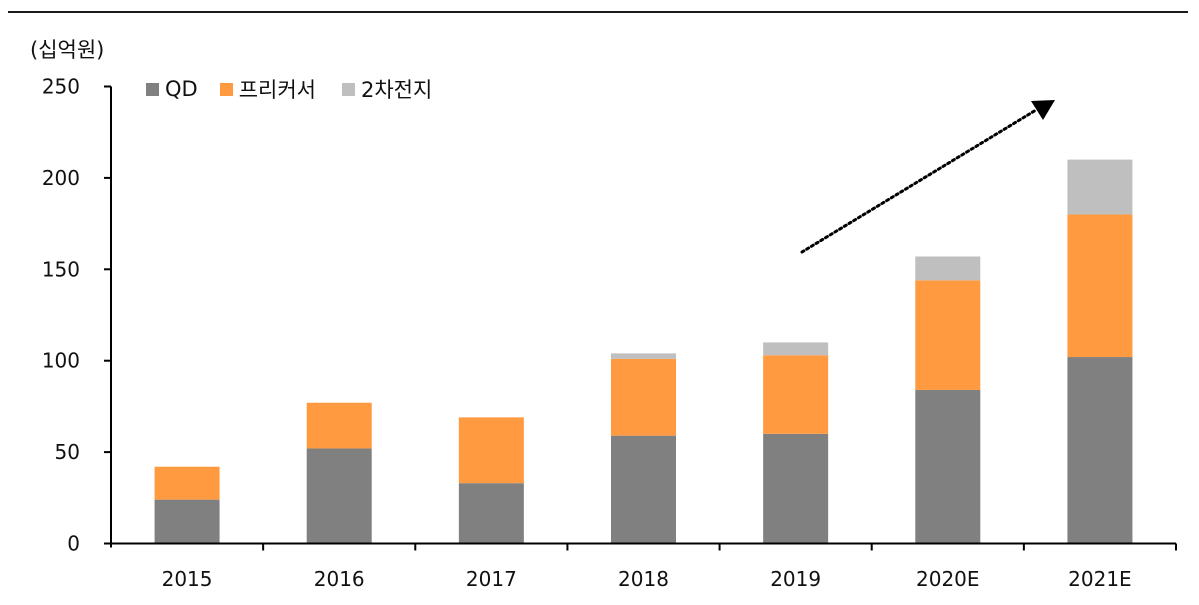 Image resolution: width=1199 pixels, height=605 pixels. I want to click on legend-swatch-precursor, so click(226, 89).